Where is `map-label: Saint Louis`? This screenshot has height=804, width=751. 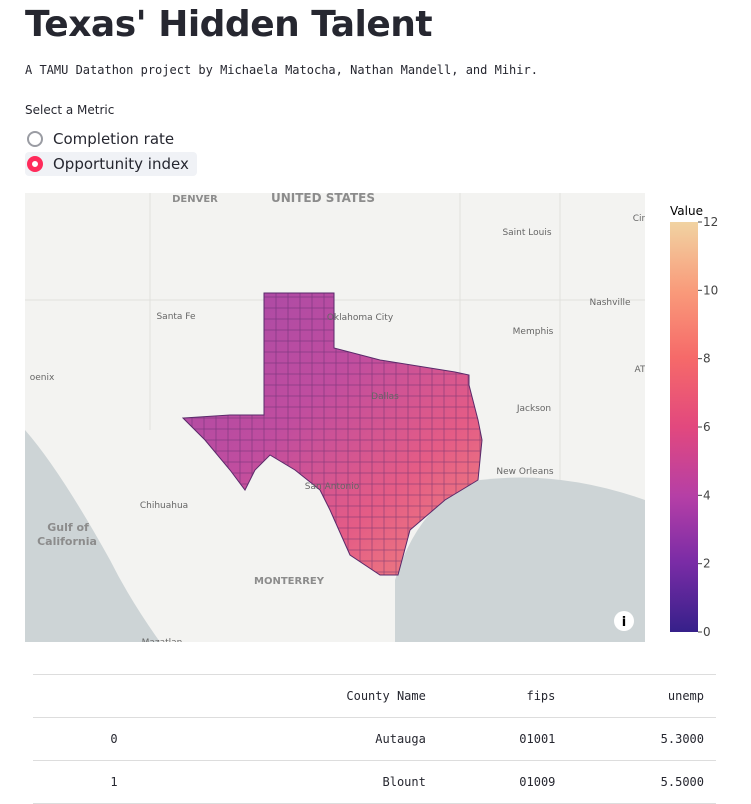
map-label: Saint Louis is located at coordinates (526, 233).